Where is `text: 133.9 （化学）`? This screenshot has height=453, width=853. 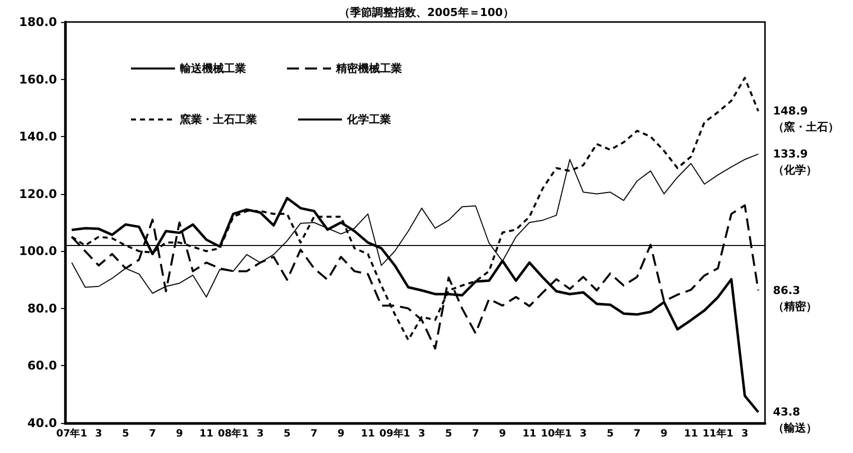 text: 133.9 （化学） is located at coordinates (795, 162).